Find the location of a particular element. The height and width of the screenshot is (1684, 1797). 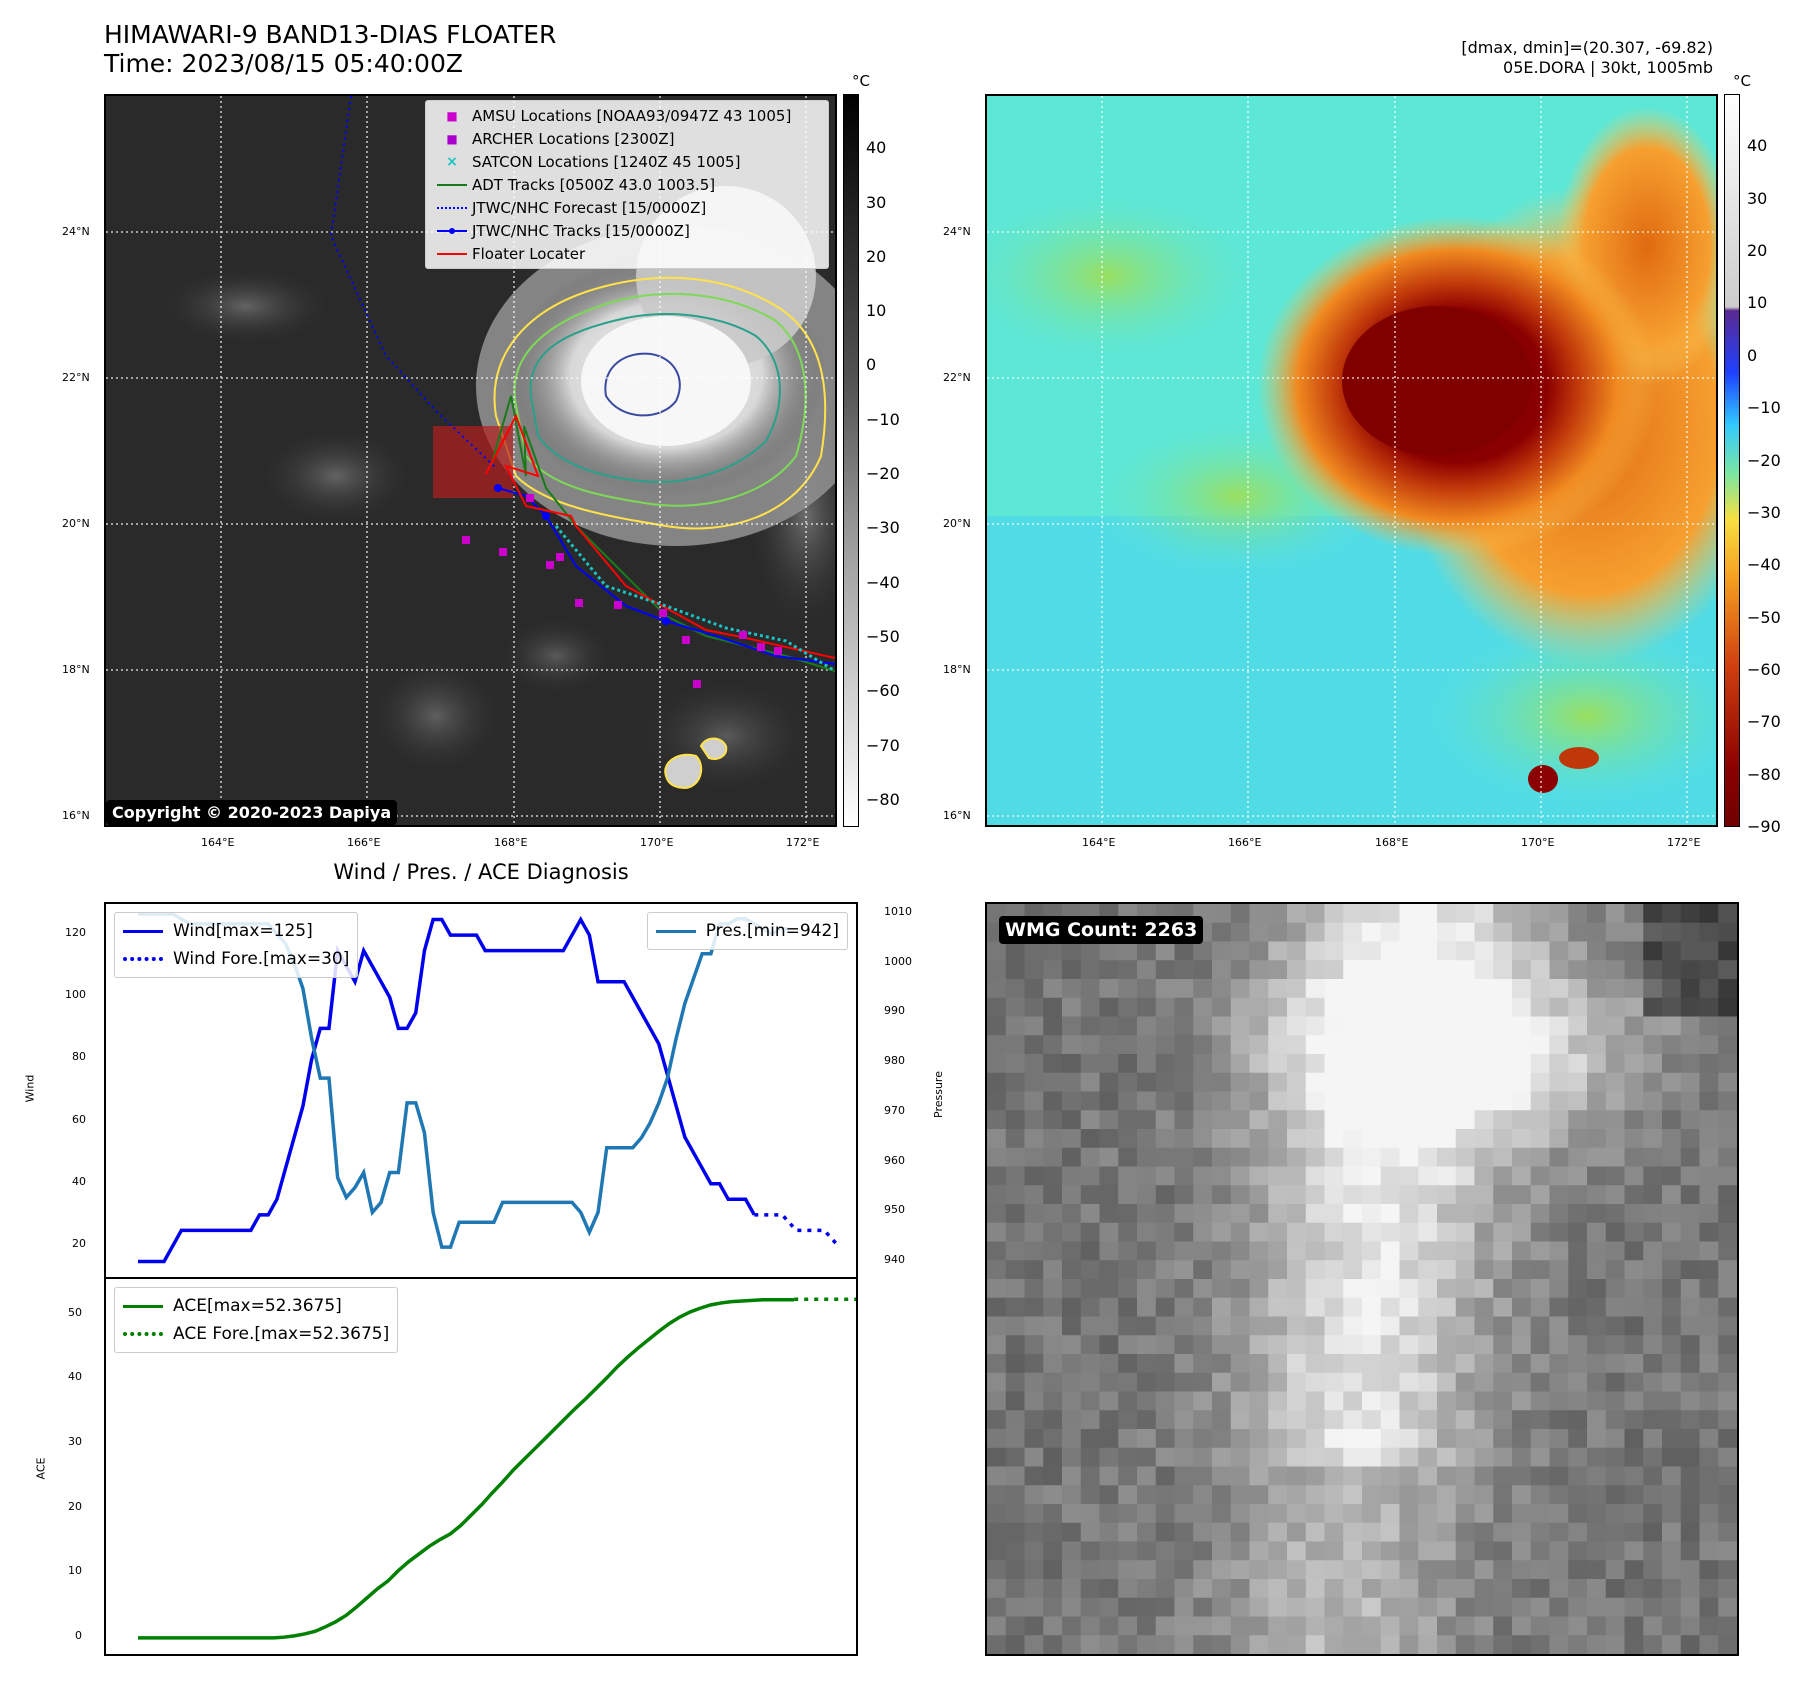

pressure-tick: 970 is located at coordinates (894, 1110).